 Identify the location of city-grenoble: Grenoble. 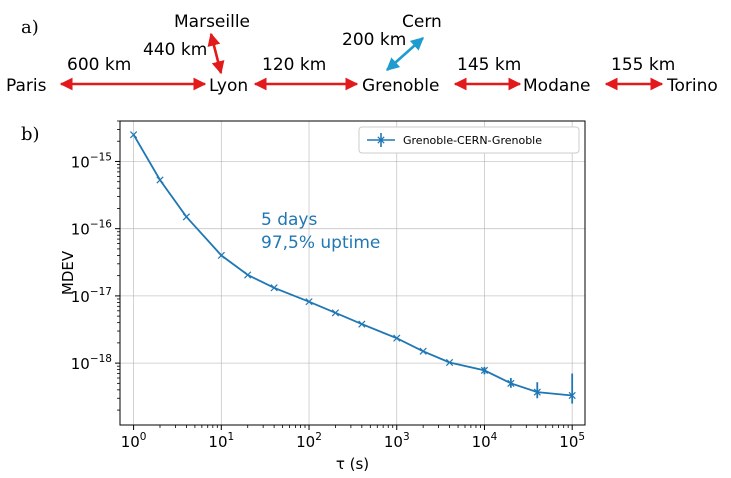
(400, 86).